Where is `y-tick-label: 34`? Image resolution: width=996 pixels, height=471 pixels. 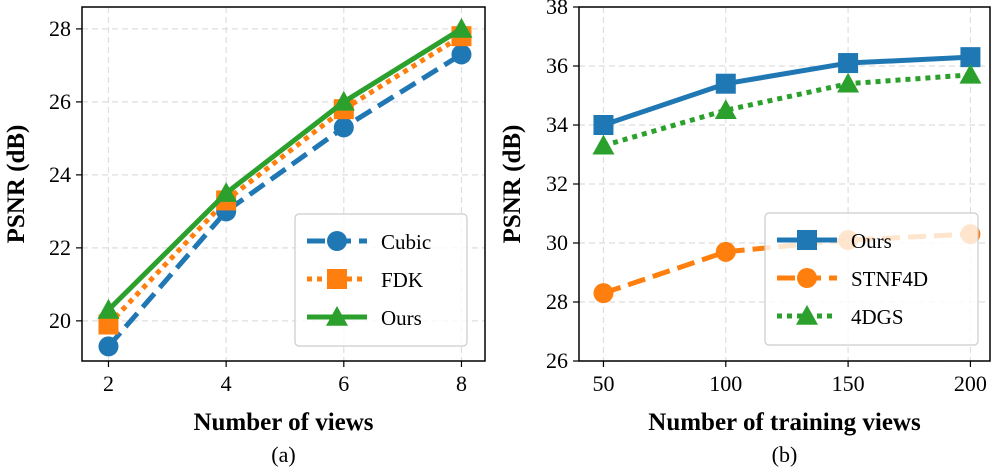 y-tick-label: 34 is located at coordinates (557, 124).